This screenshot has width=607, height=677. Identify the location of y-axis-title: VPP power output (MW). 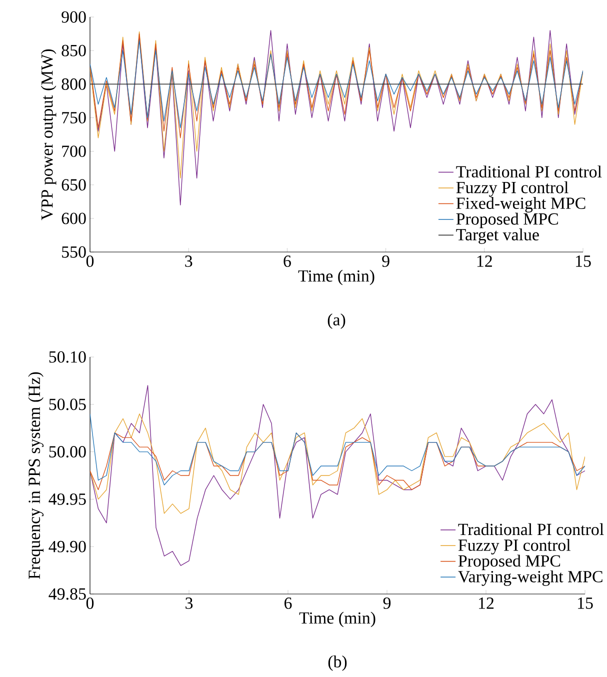
(48, 134).